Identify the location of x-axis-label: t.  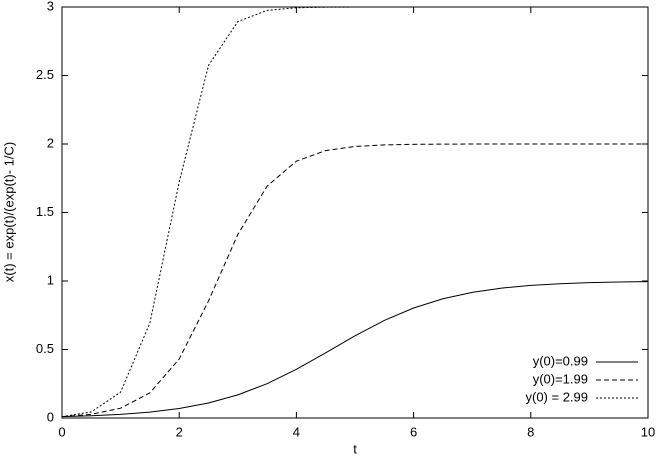
(355, 448).